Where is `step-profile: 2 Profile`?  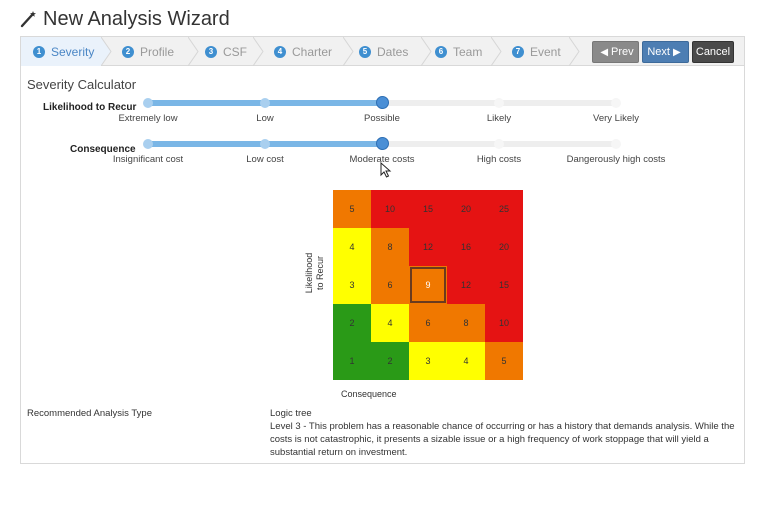 step-profile: 2 Profile is located at coordinates (148, 51).